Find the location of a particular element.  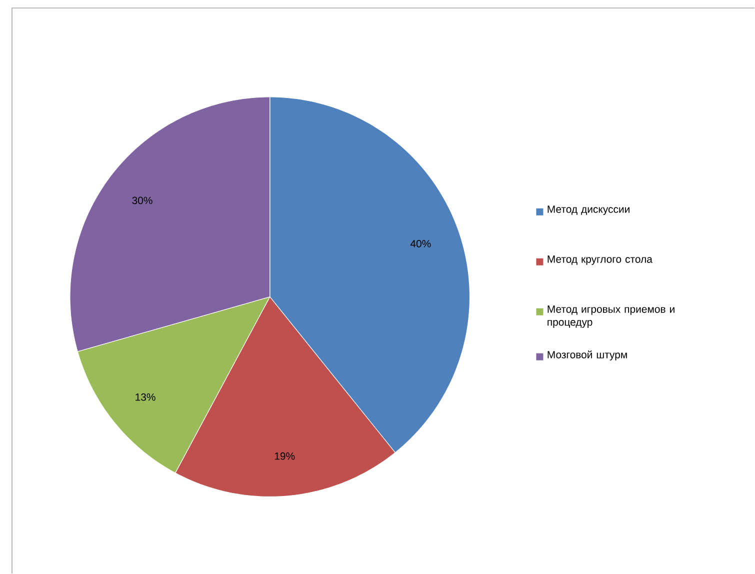

legend-label: Метод дискуссии is located at coordinates (589, 210).